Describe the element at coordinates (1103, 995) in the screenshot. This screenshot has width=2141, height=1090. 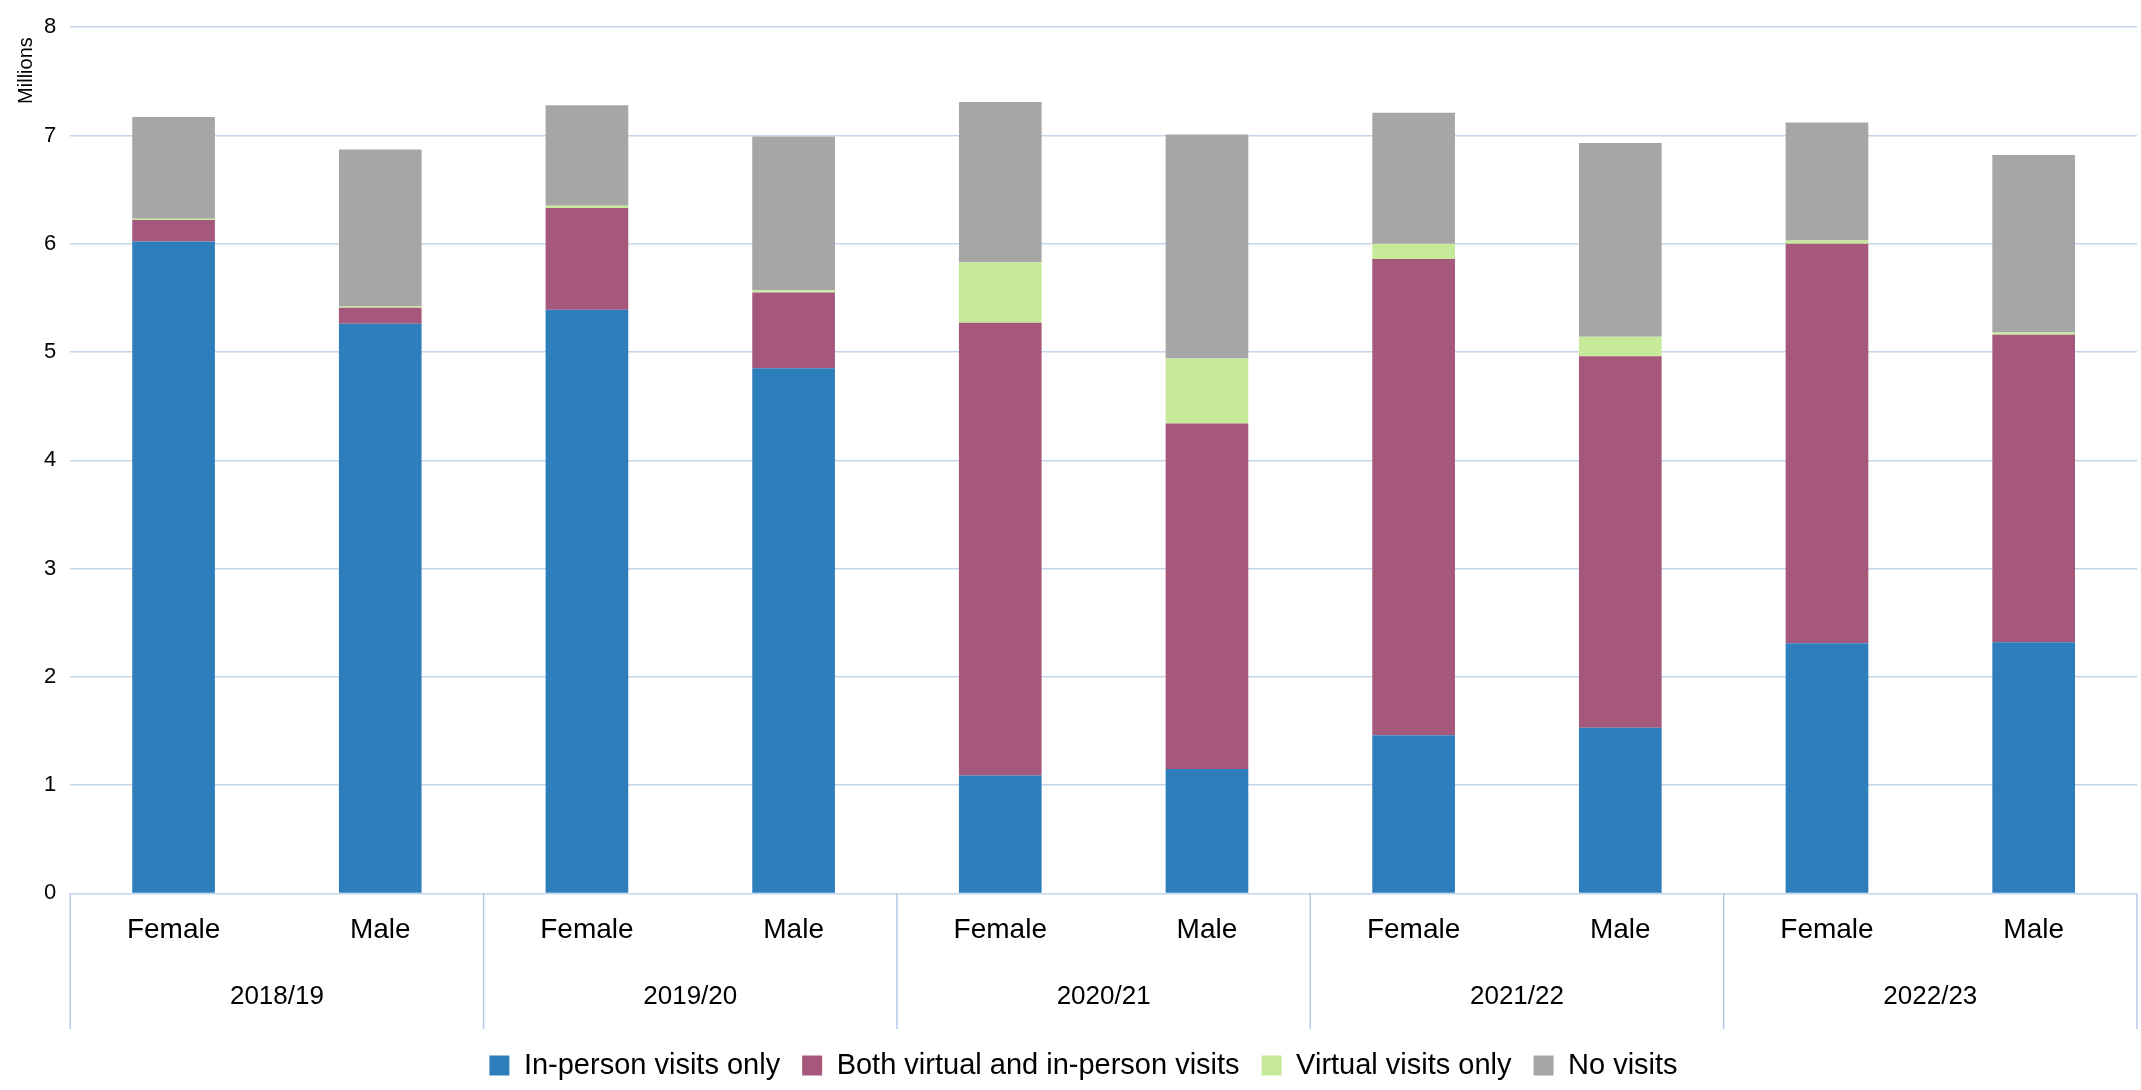
I see `text: 2020/21` at that location.